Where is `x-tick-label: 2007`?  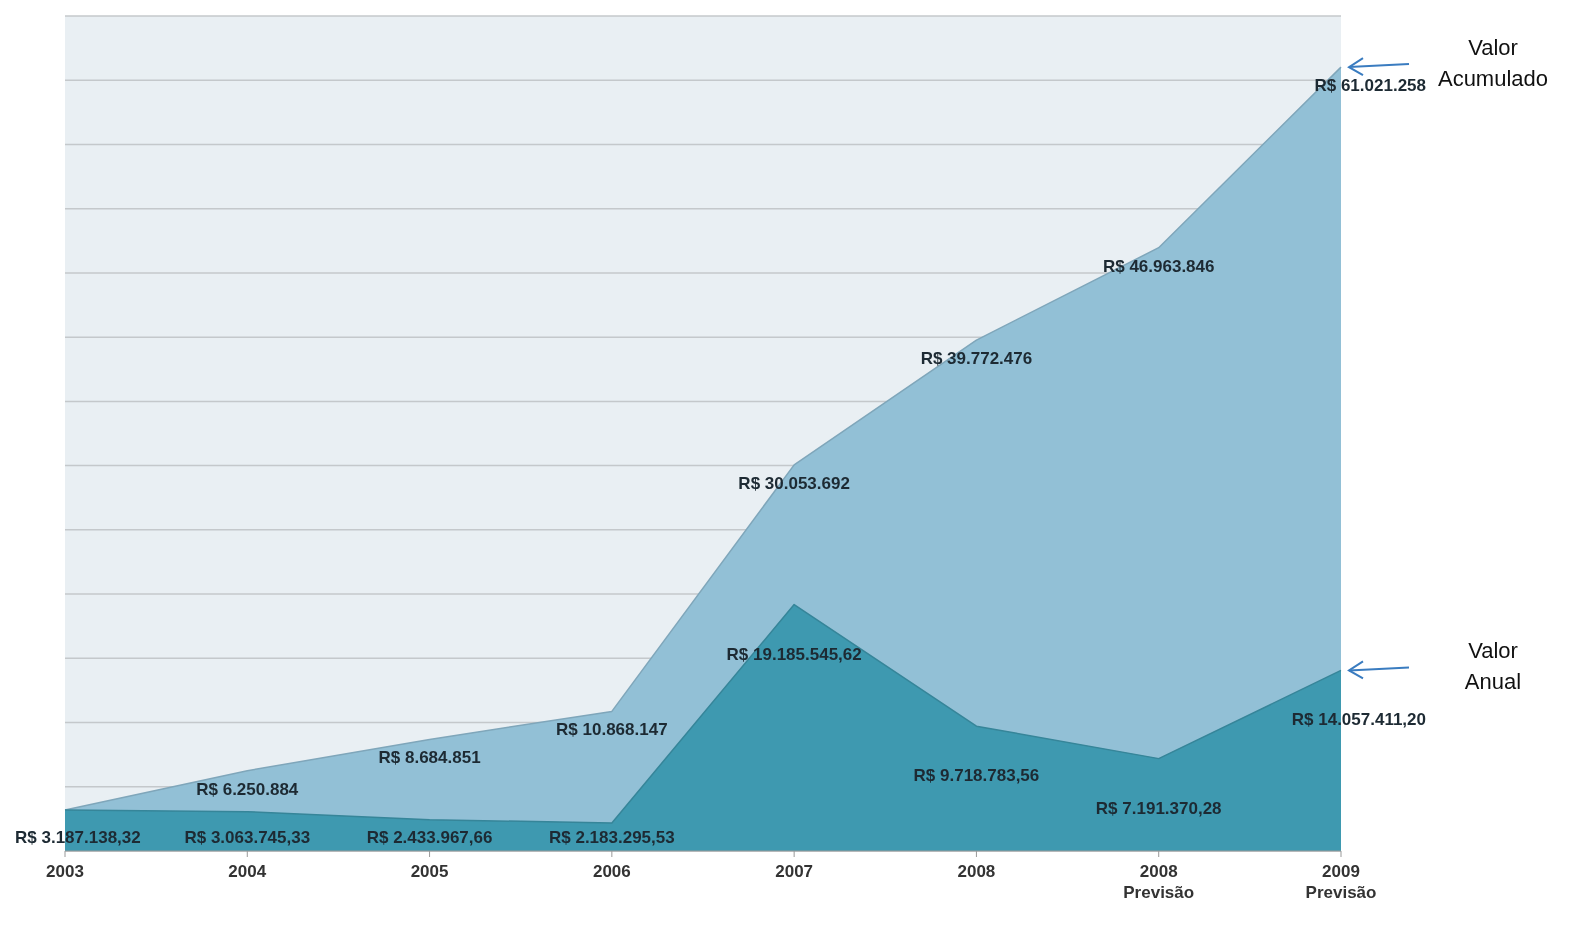 x-tick-label: 2007 is located at coordinates (794, 871).